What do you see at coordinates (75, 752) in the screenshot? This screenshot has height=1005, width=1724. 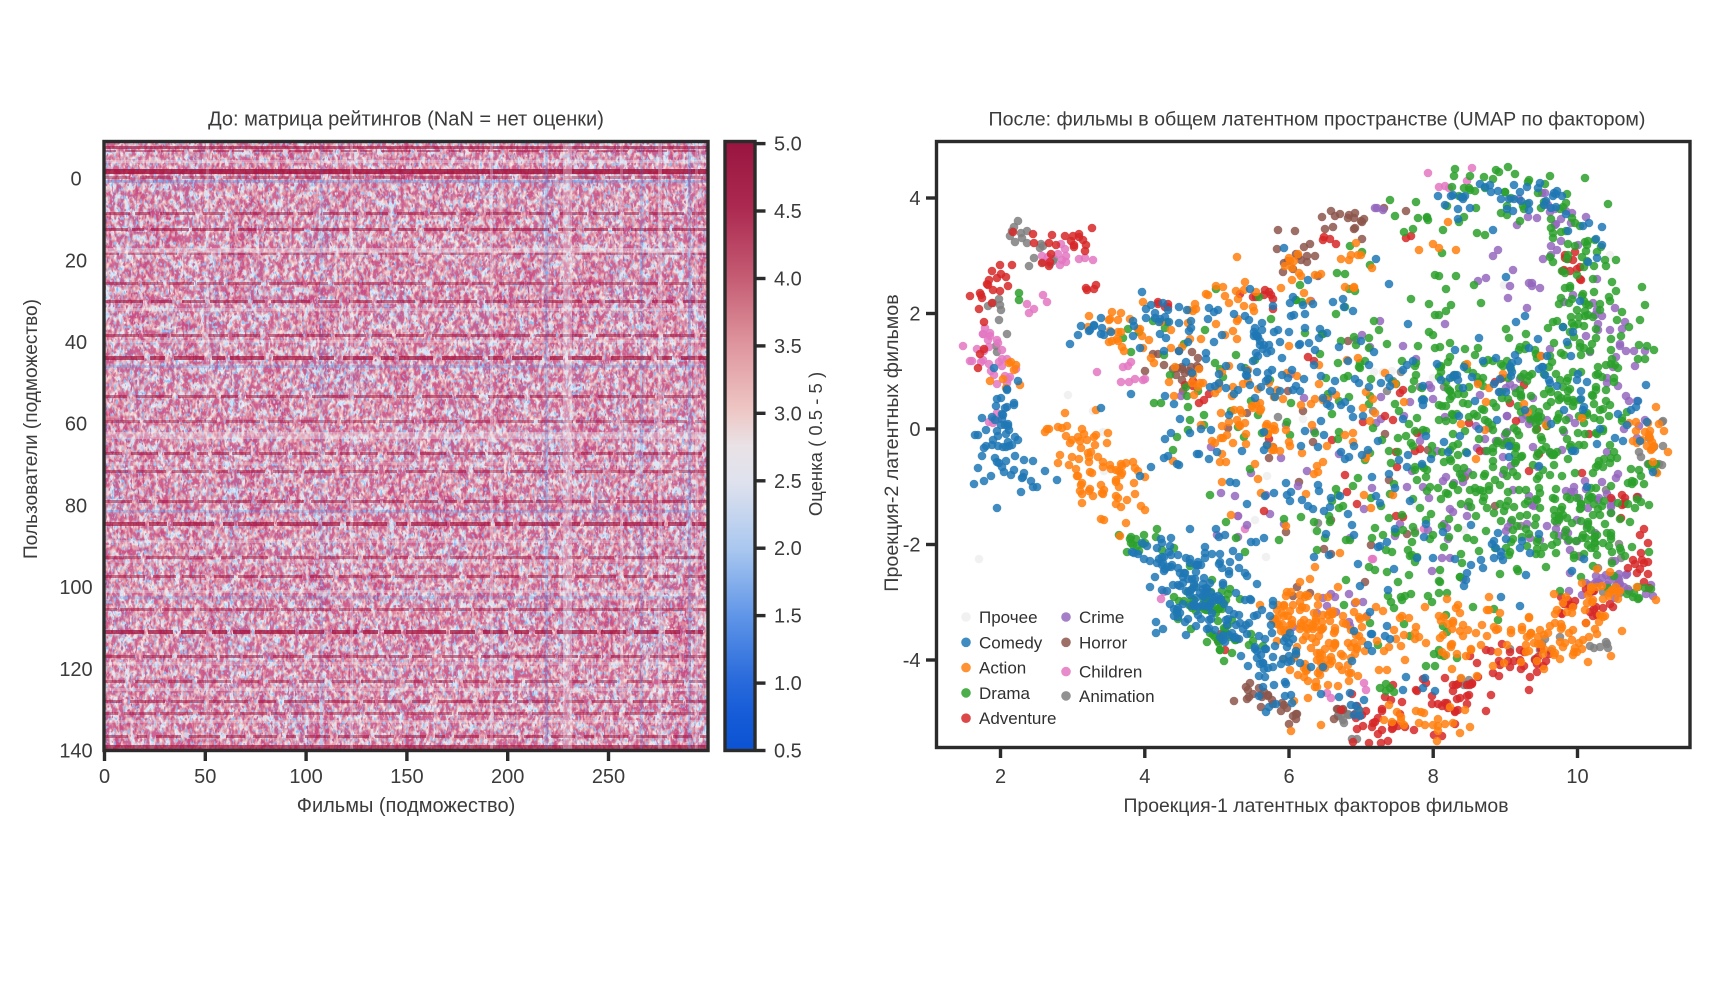 I see `svg-text: 140` at bounding box center [75, 752].